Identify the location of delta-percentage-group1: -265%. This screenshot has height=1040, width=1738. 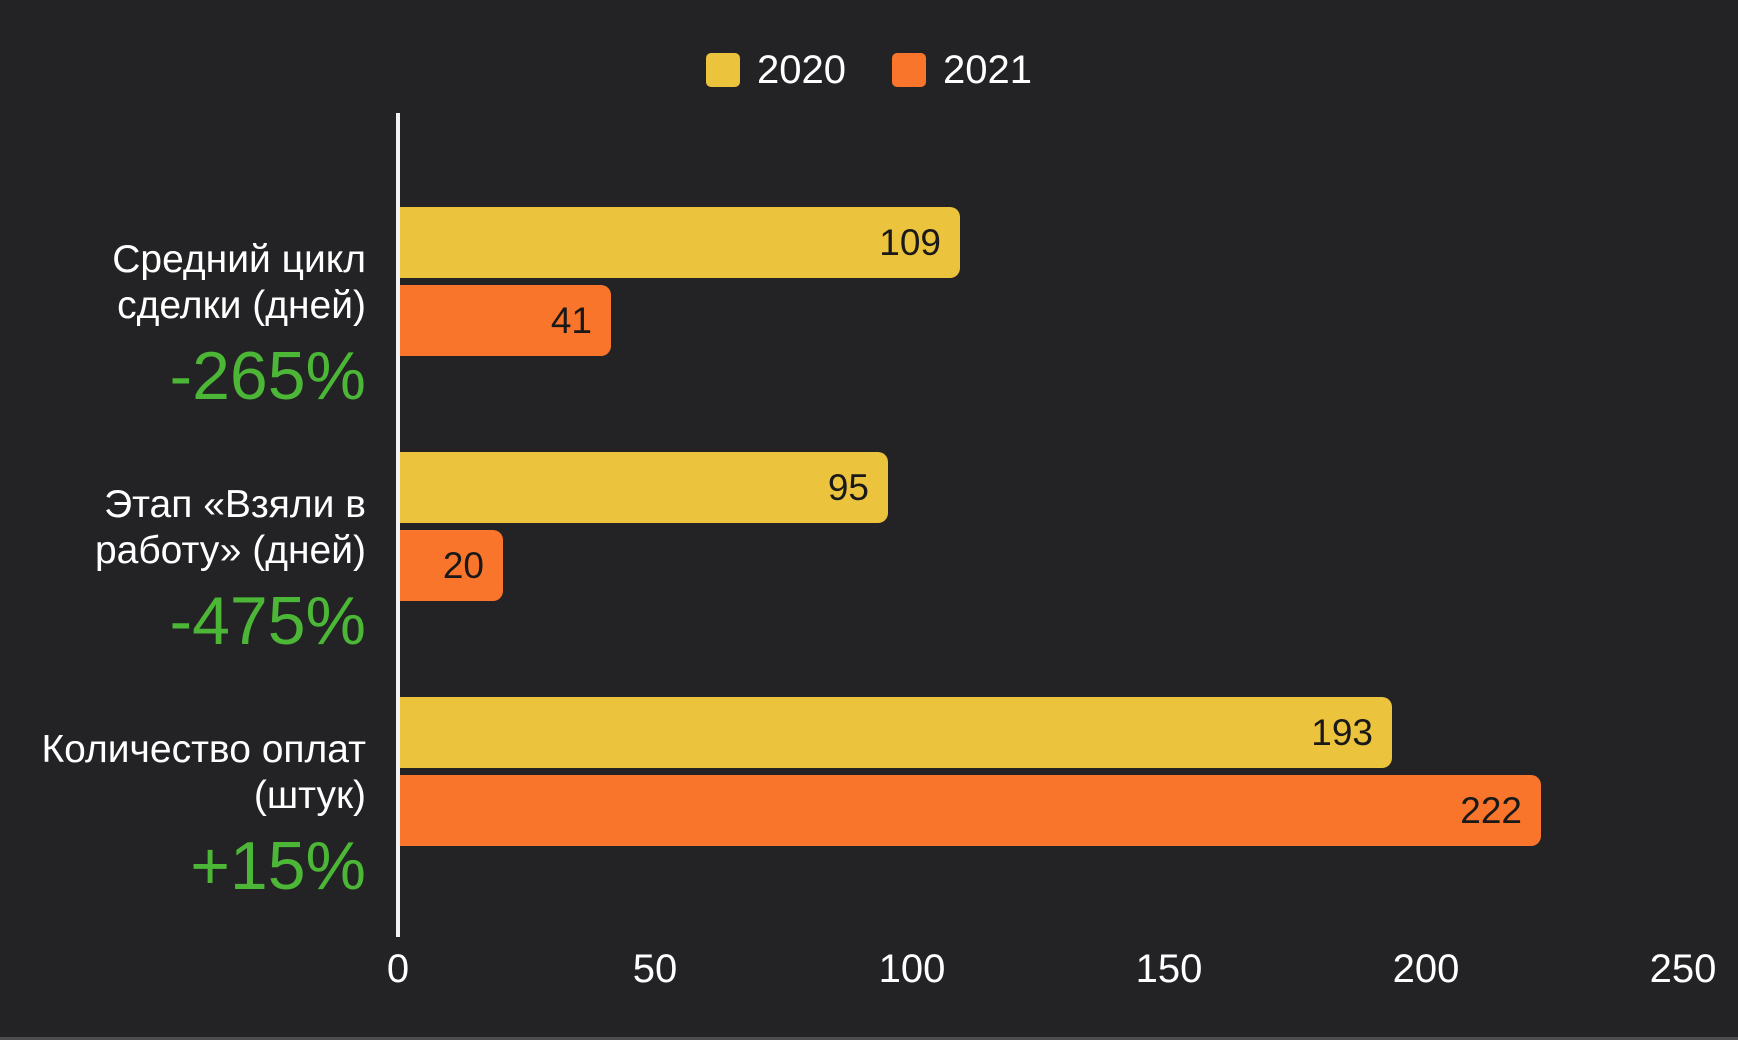
(267, 376).